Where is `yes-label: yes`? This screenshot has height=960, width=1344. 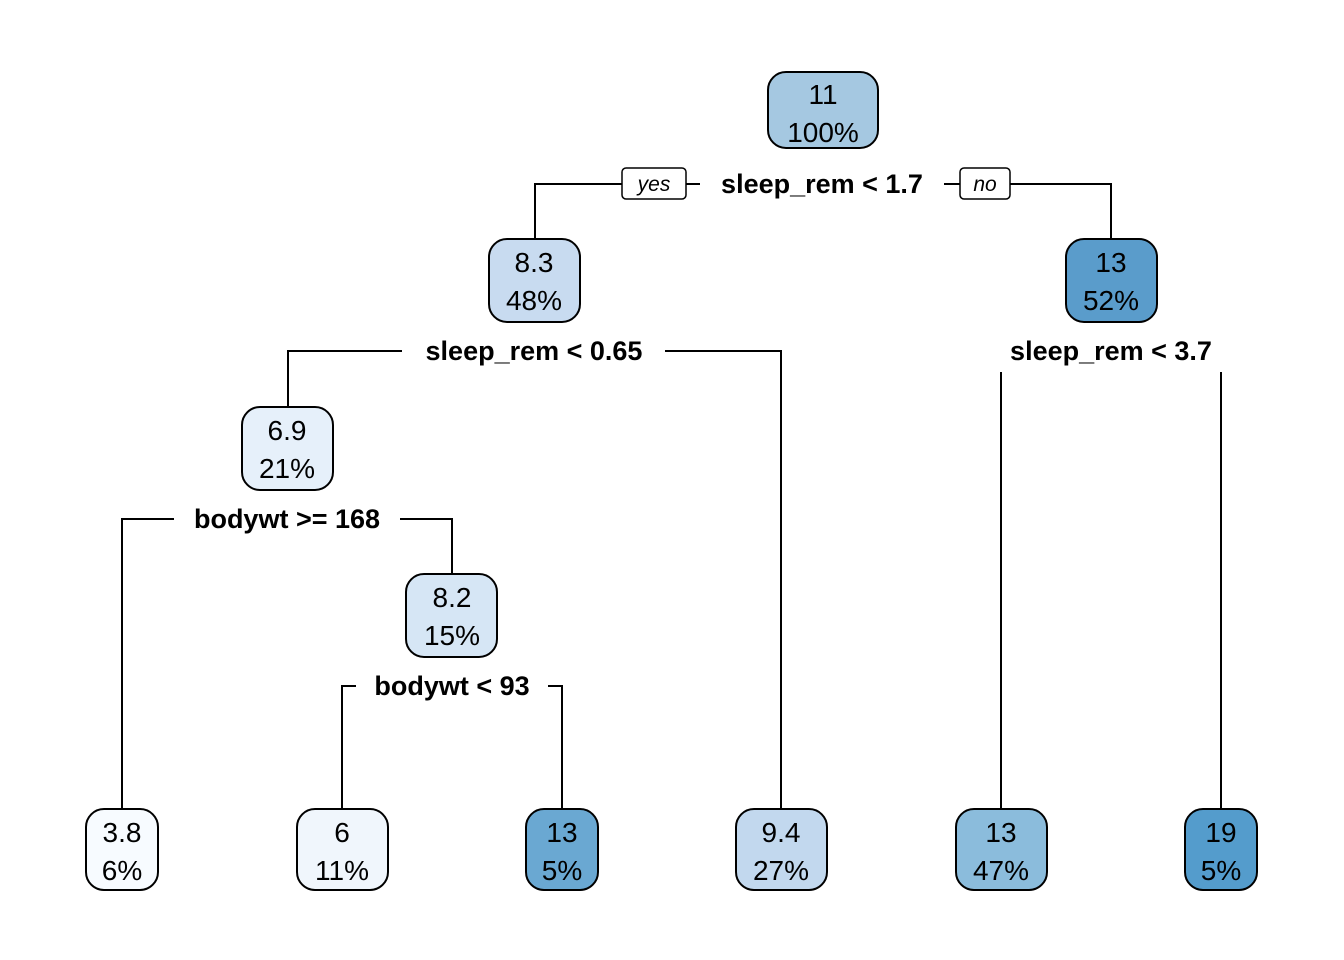
yes-label: yes is located at coordinates (653, 184).